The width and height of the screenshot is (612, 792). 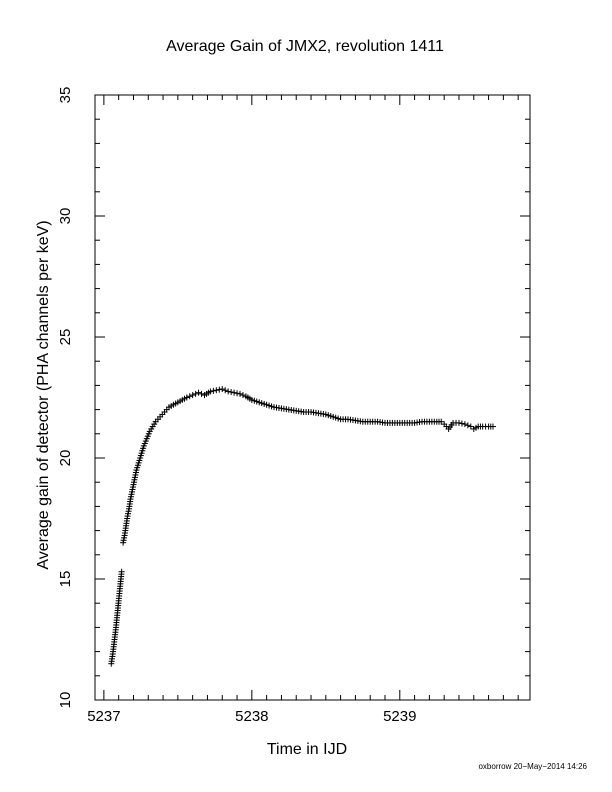 What do you see at coordinates (65, 95) in the screenshot?
I see `y-tick-label: 35` at bounding box center [65, 95].